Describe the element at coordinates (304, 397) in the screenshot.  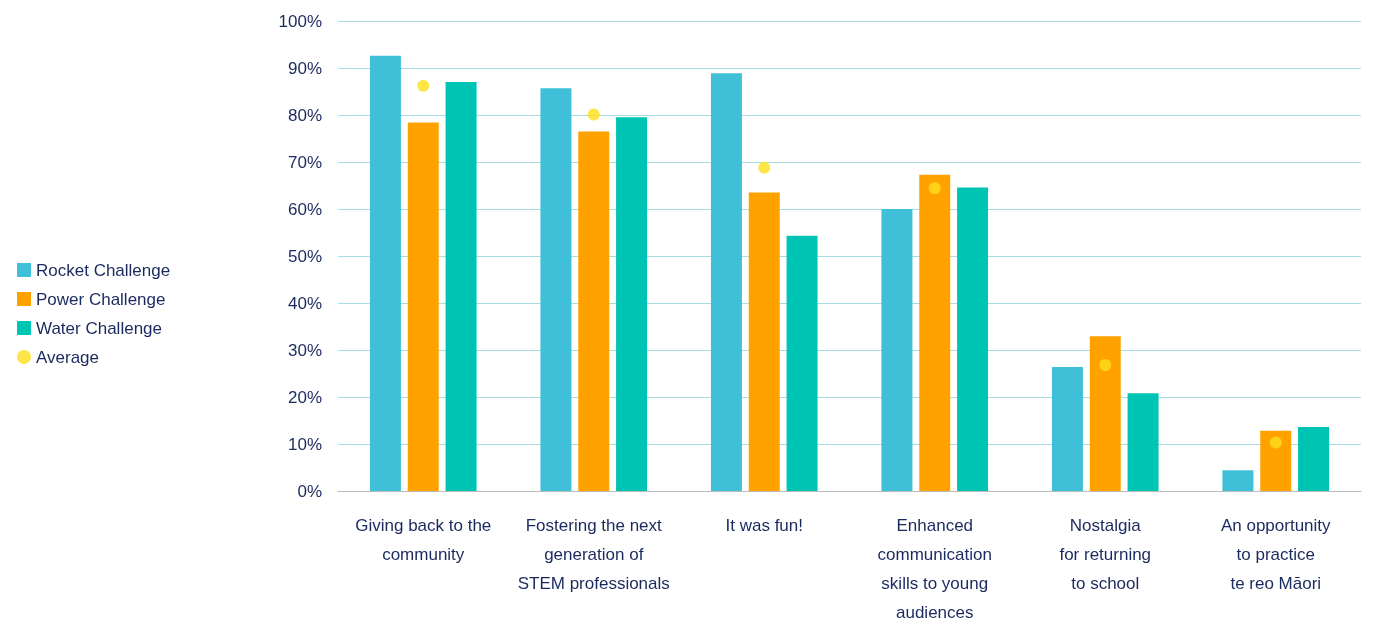
I see `y-tick-label: 20%` at that location.